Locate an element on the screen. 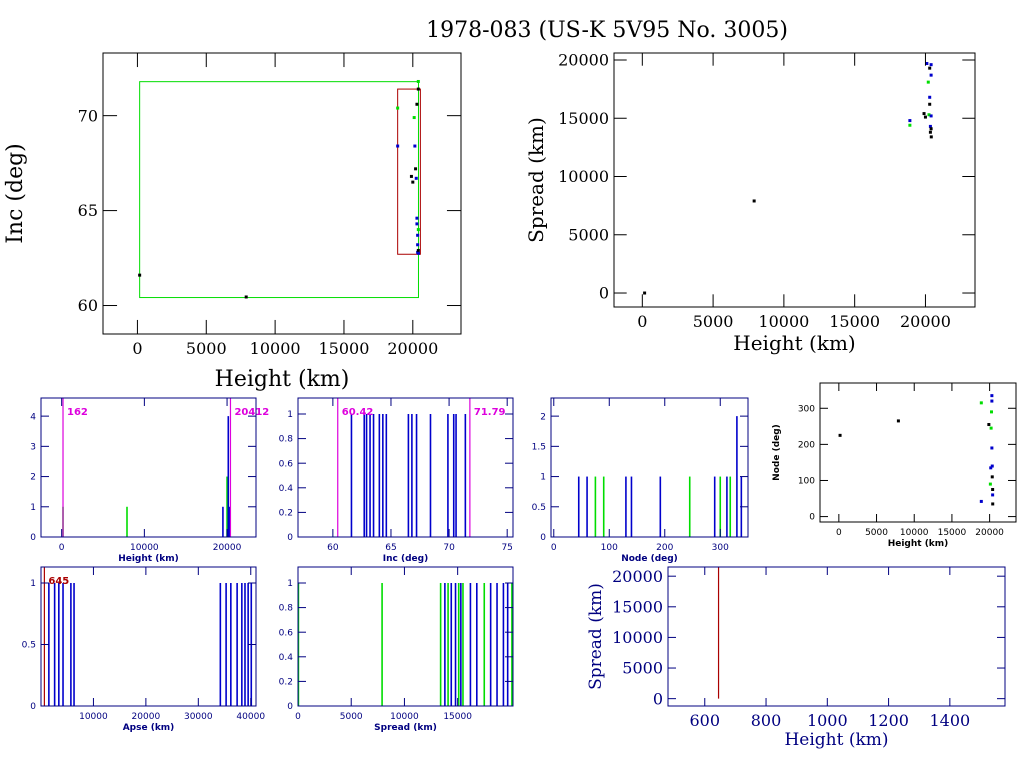  chart-7: 645 10000 20000 30000 40000 0 0.5 1 Apse (km) is located at coordinates (143, 649).